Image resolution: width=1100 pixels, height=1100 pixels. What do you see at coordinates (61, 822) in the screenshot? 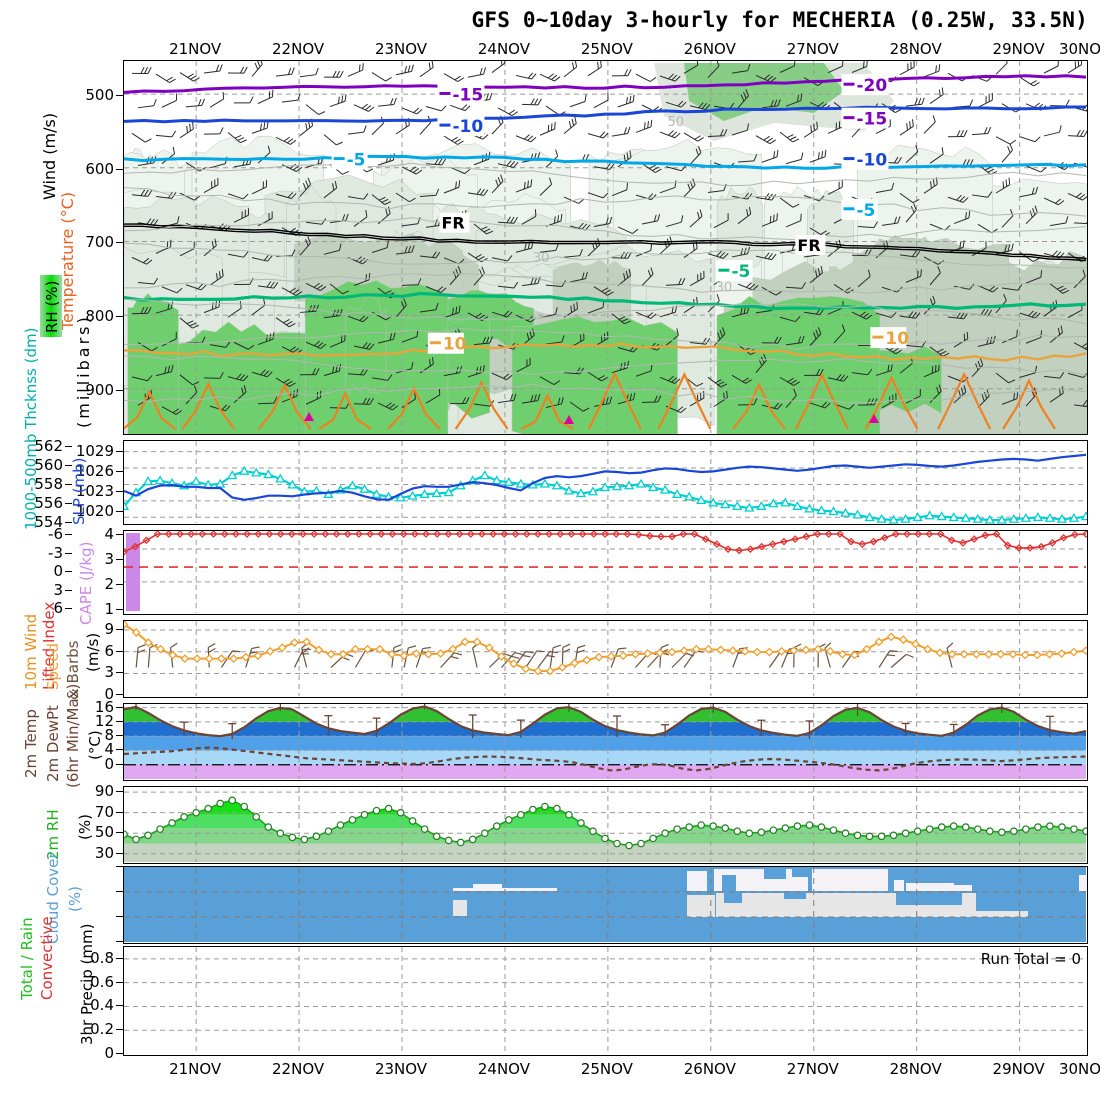
I see `rh-y-ticks: 90 70 50 30` at bounding box center [61, 822].